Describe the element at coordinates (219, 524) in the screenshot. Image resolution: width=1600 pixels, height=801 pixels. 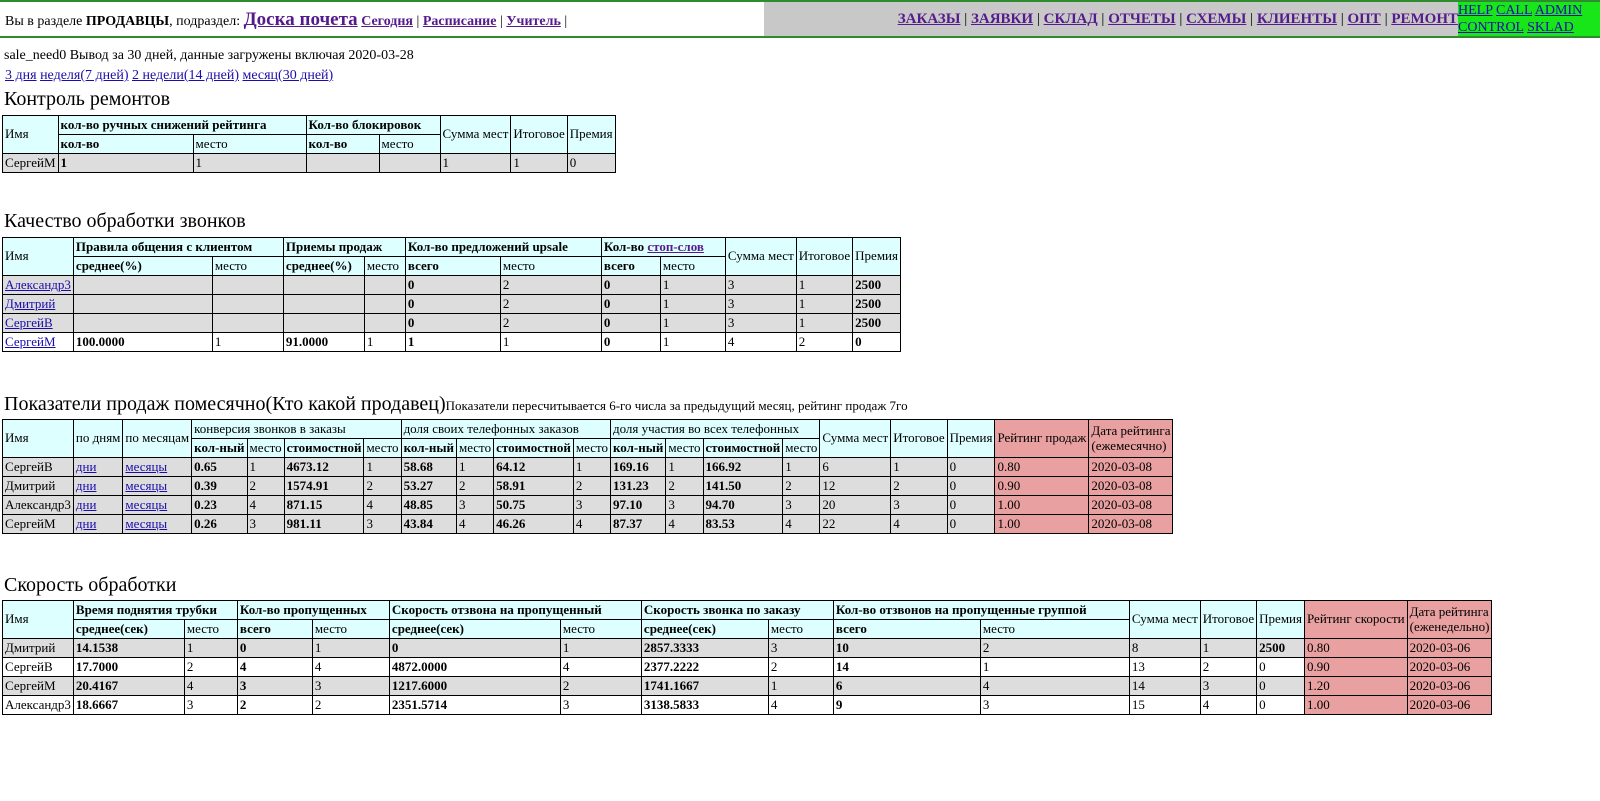
I see `cell: 0.26` at that location.